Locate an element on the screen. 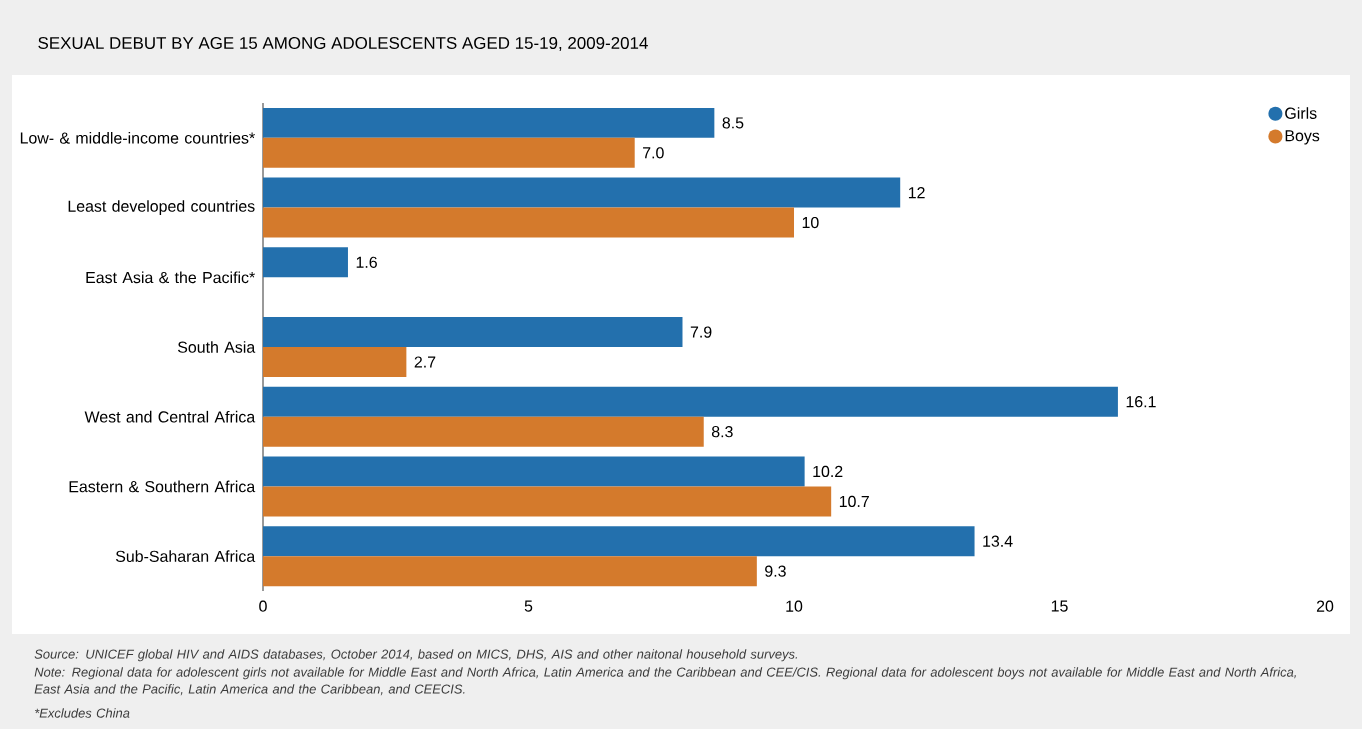 The image size is (1362, 729). y-tick-label: Low- & middle-income countries* is located at coordinates (137, 138).